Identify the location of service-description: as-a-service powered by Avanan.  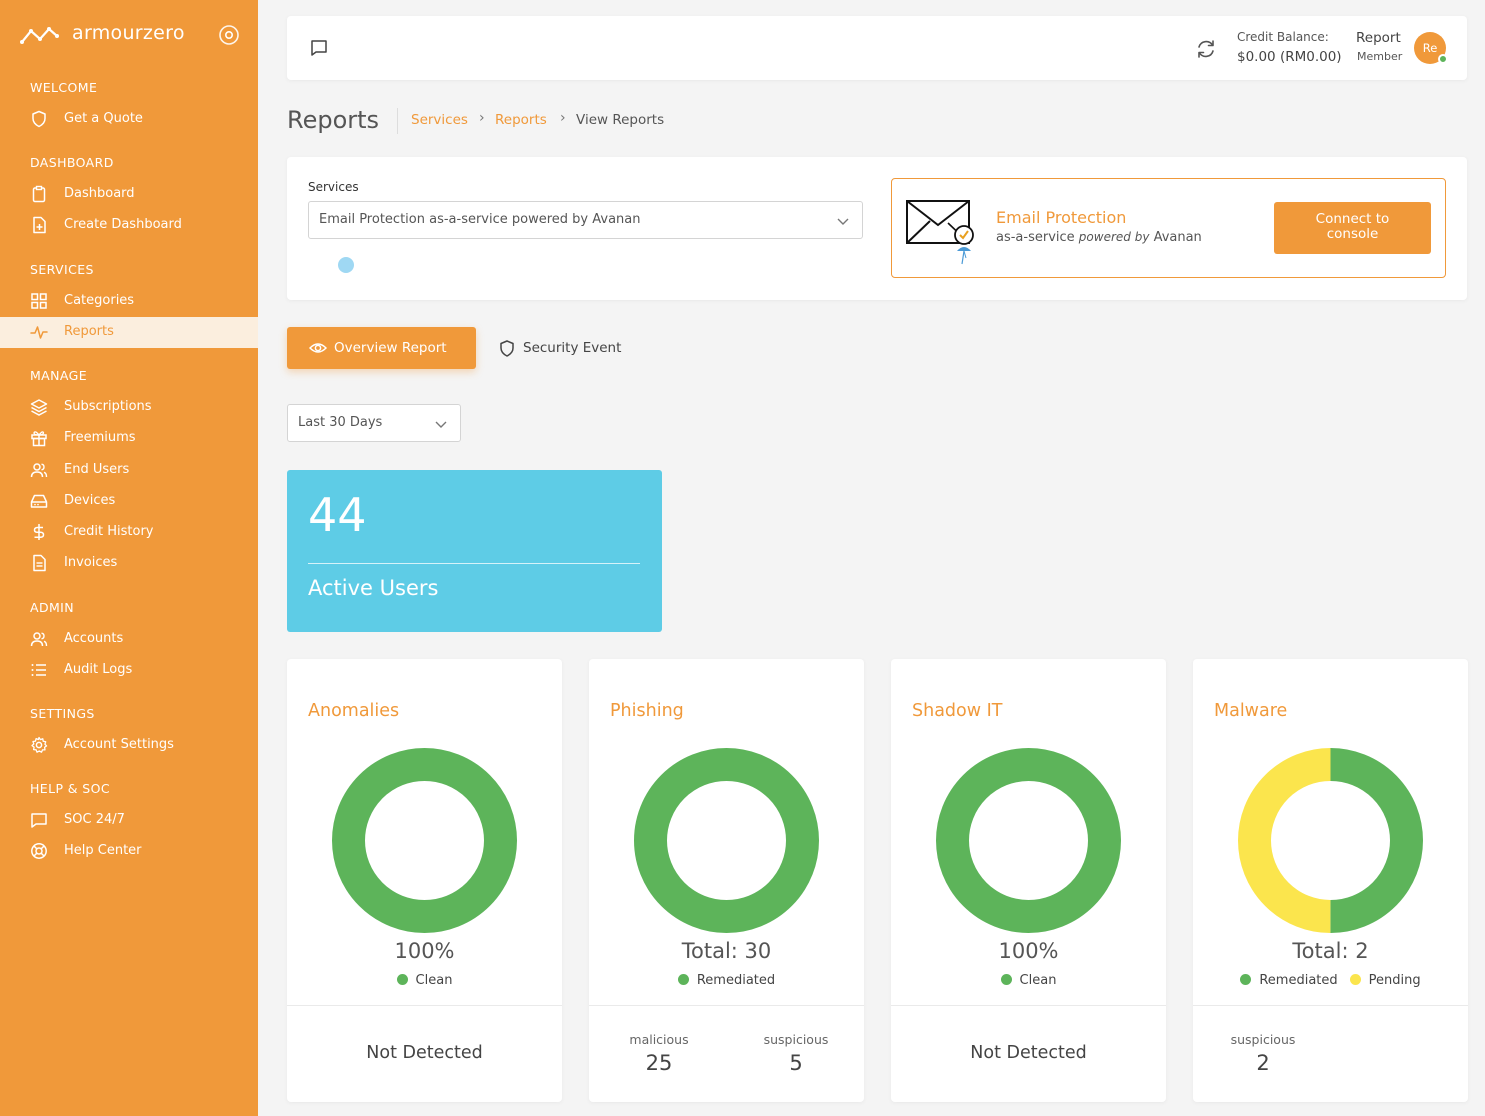
(1099, 237).